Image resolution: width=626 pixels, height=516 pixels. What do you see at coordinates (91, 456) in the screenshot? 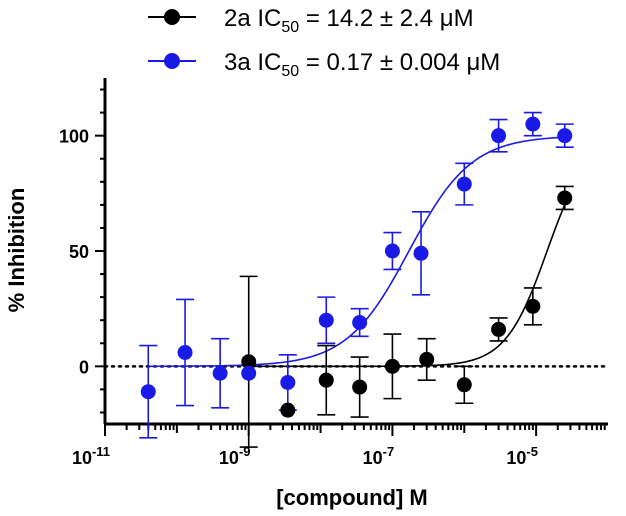
I see `x-tick-label: 10⁻¹¹` at bounding box center [91, 456].